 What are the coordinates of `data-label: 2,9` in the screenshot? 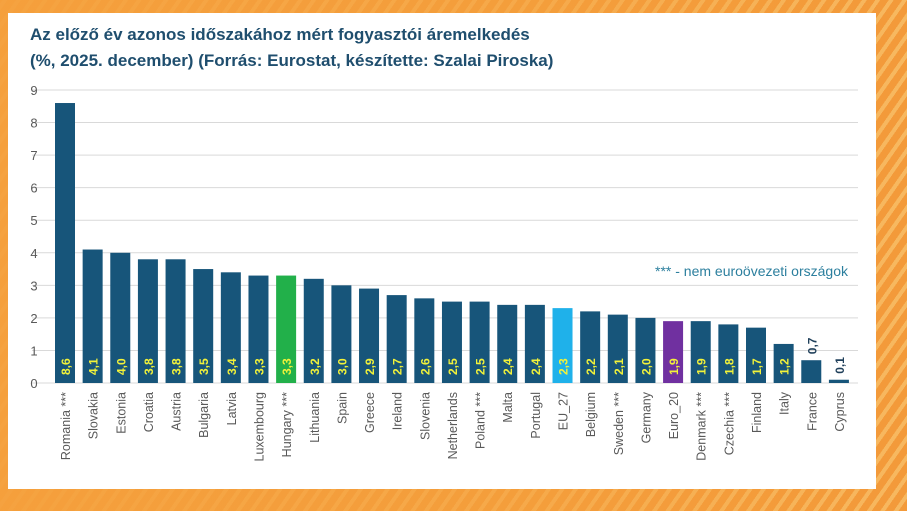 It's located at (370, 366).